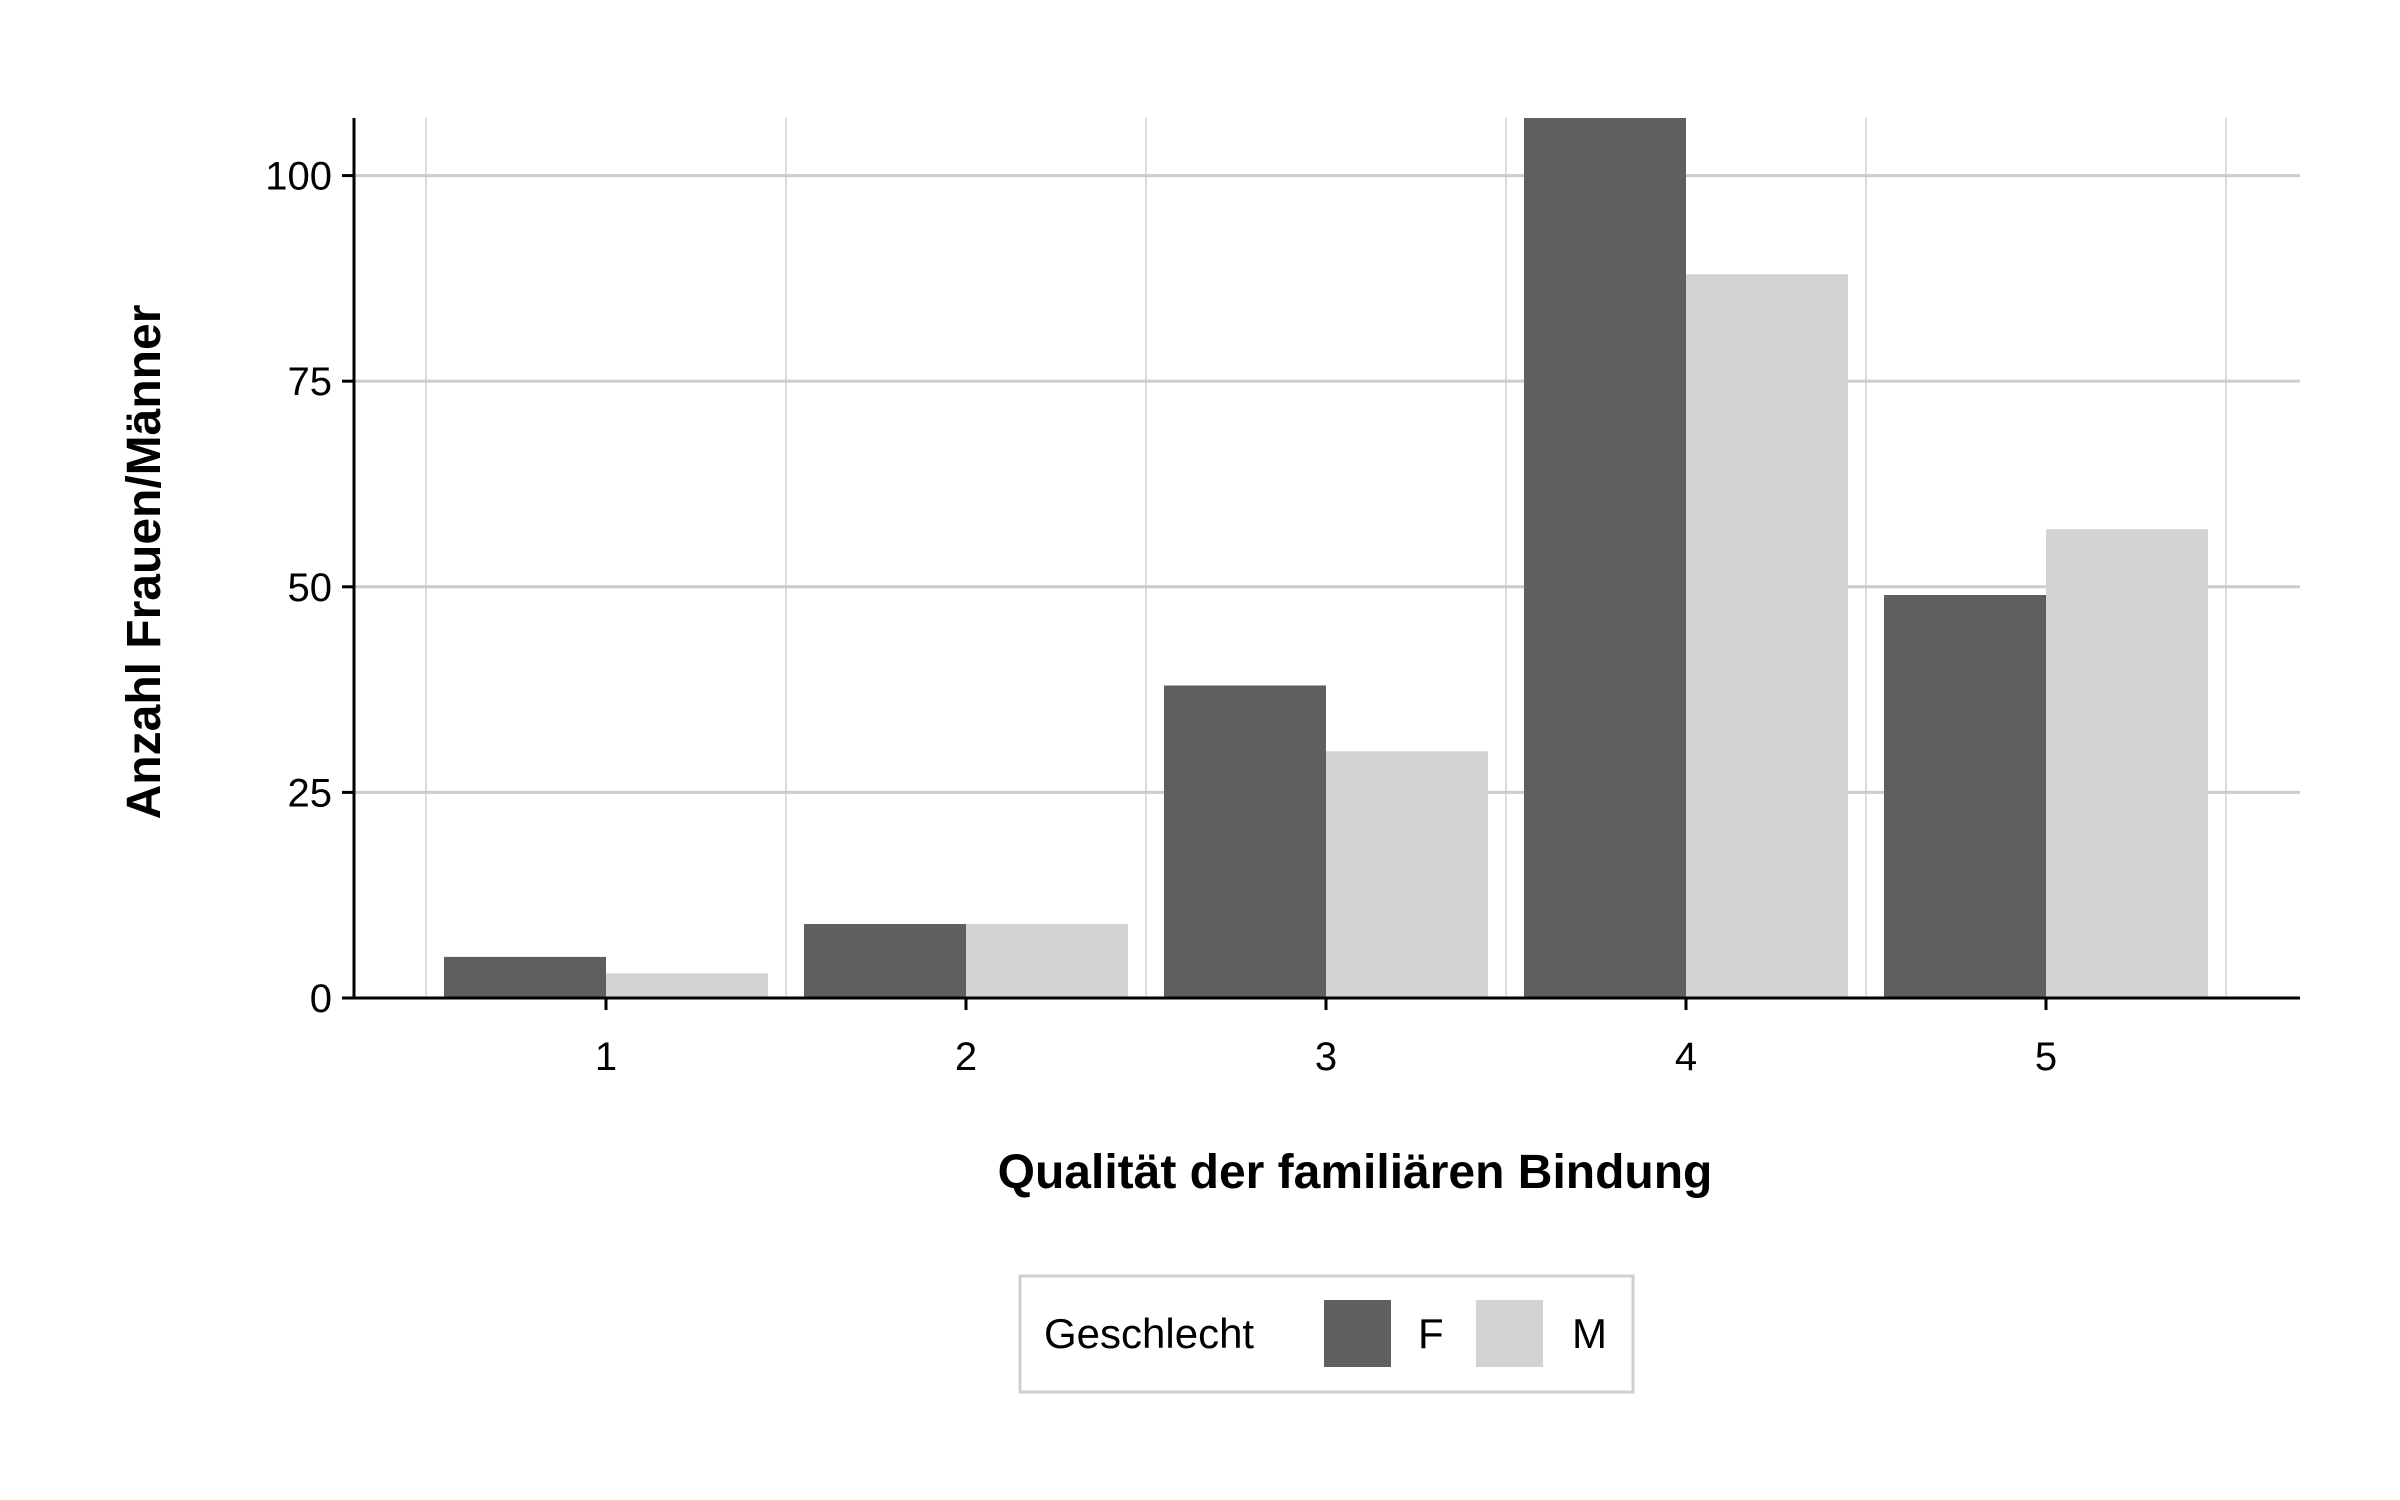  I want to click on y-axis-title: Anzahl Frauen/Männer, so click(144, 562).